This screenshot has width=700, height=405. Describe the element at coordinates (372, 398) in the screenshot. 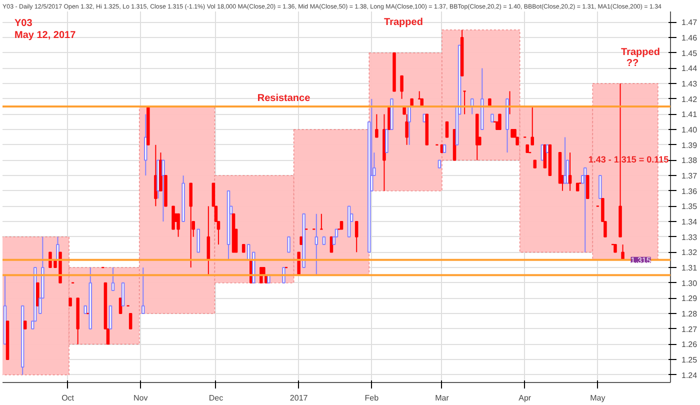

I see `x-tick-label: Feb` at that location.